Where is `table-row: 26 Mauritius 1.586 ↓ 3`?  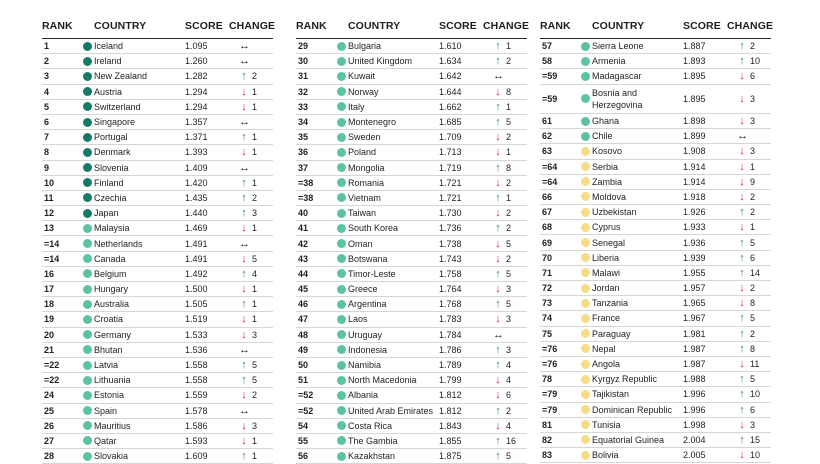
table-row: 26 Mauritius 1.586 ↓ 3 is located at coordinates (157, 426).